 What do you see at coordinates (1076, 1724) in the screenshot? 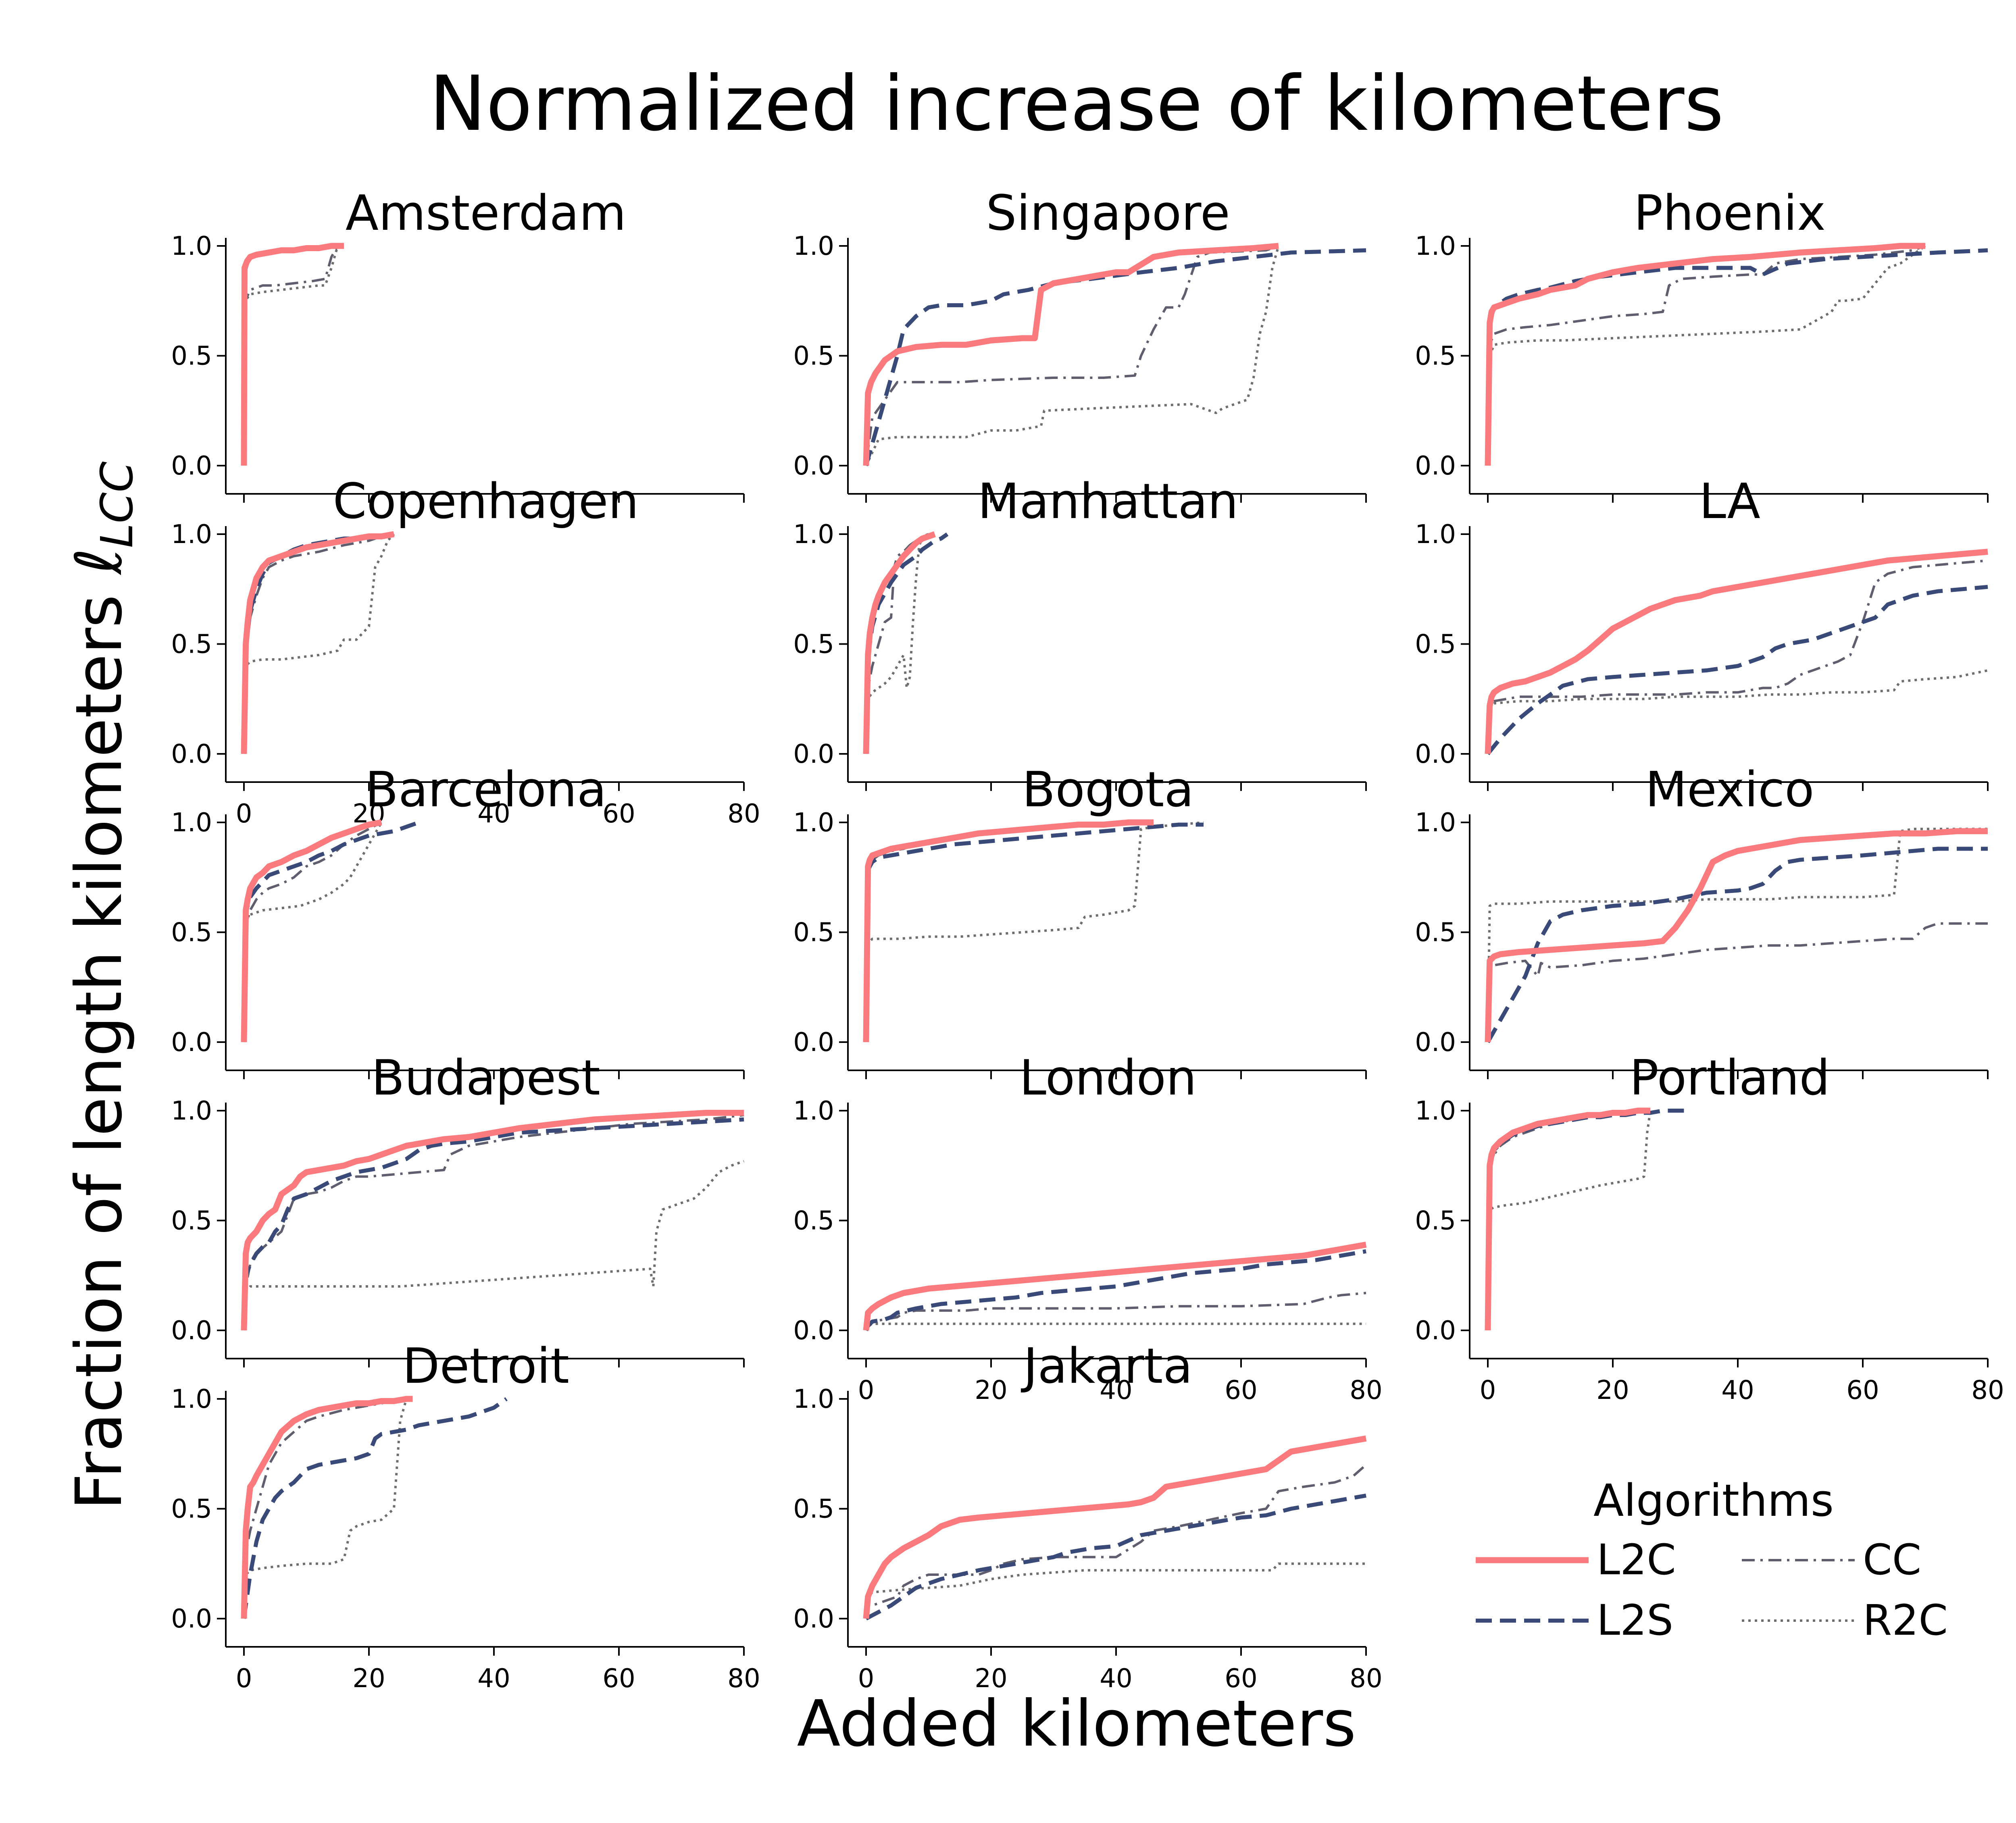
I see `x-axis-label: Added kilometers` at bounding box center [1076, 1724].